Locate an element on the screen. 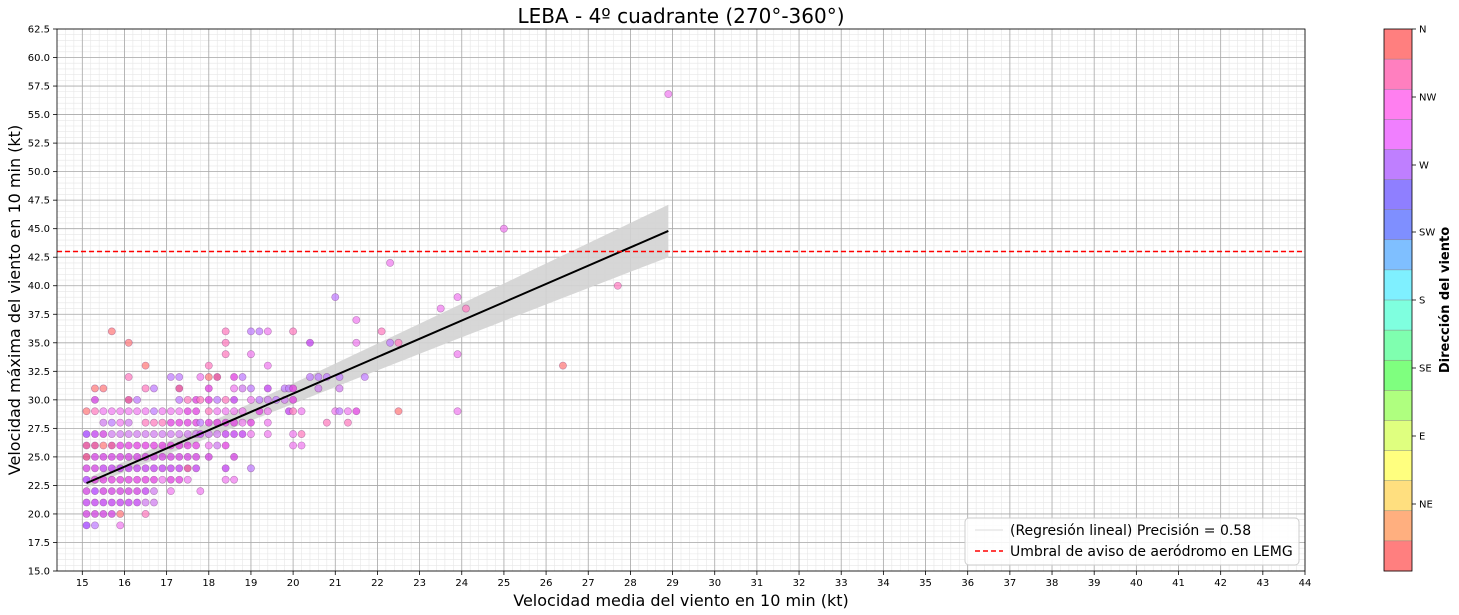  y-tick-label: 17.5 is located at coordinates (39, 543).